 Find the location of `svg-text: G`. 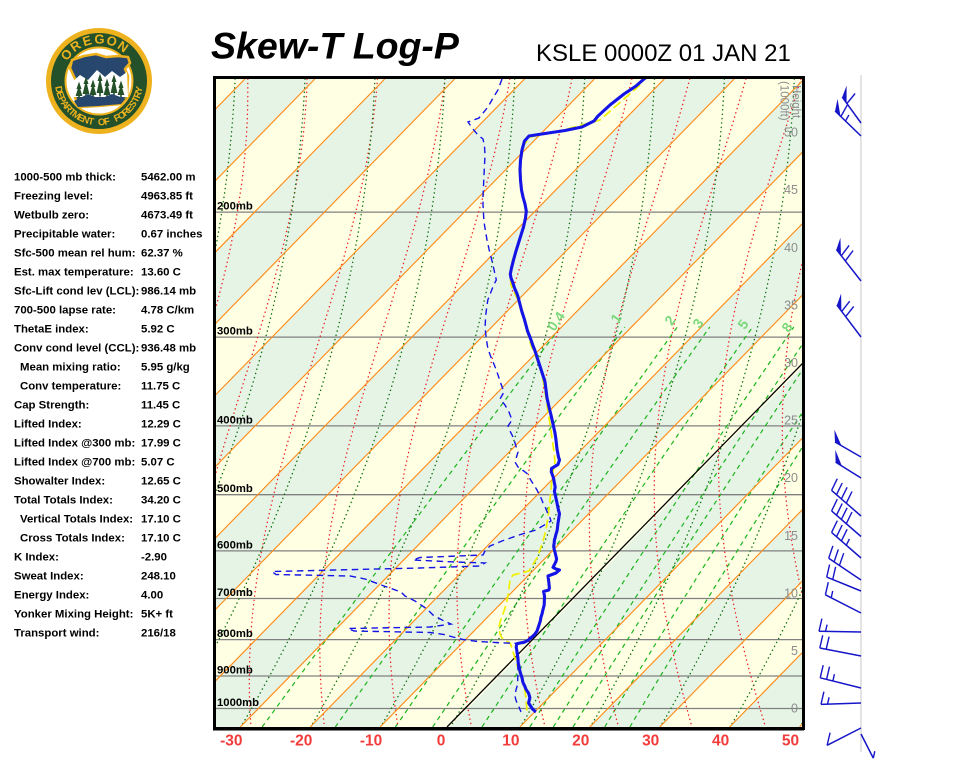

svg-text: G is located at coordinates (99, 38).